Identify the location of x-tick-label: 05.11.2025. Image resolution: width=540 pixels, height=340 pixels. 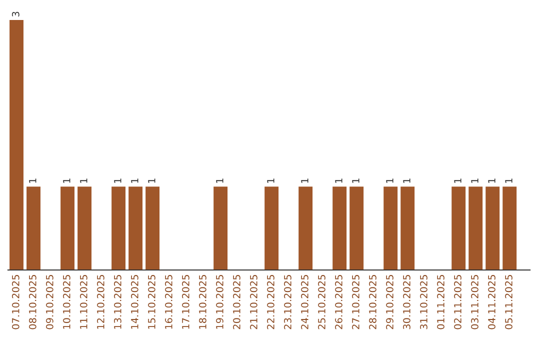
(508, 302).